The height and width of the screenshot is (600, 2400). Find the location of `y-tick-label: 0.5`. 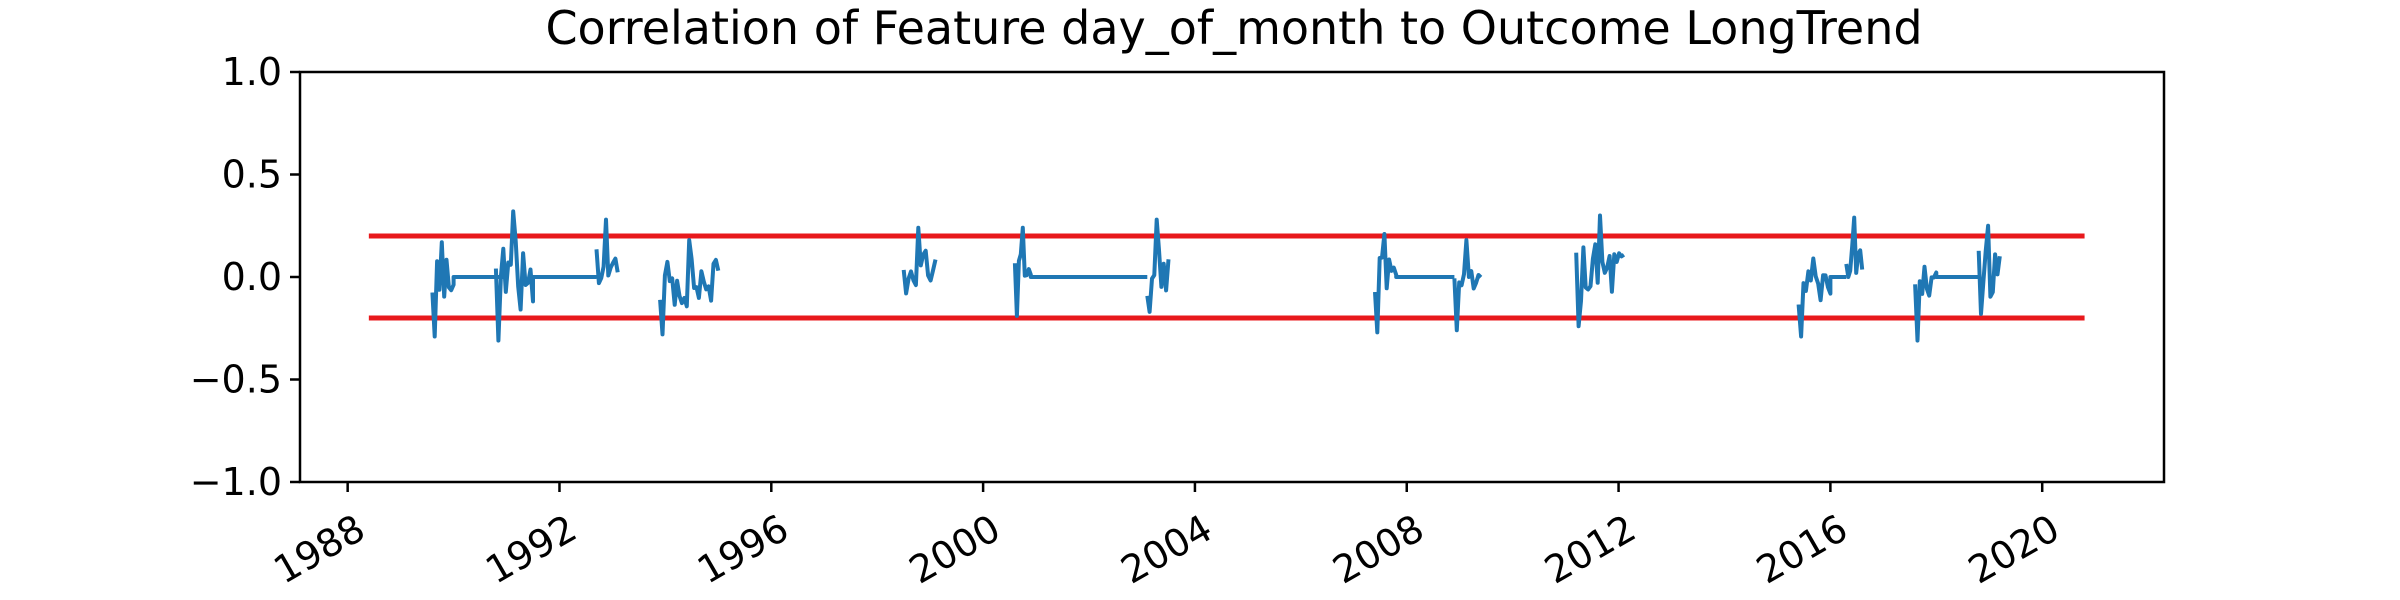

y-tick-label: 0.5 is located at coordinates (252, 175).